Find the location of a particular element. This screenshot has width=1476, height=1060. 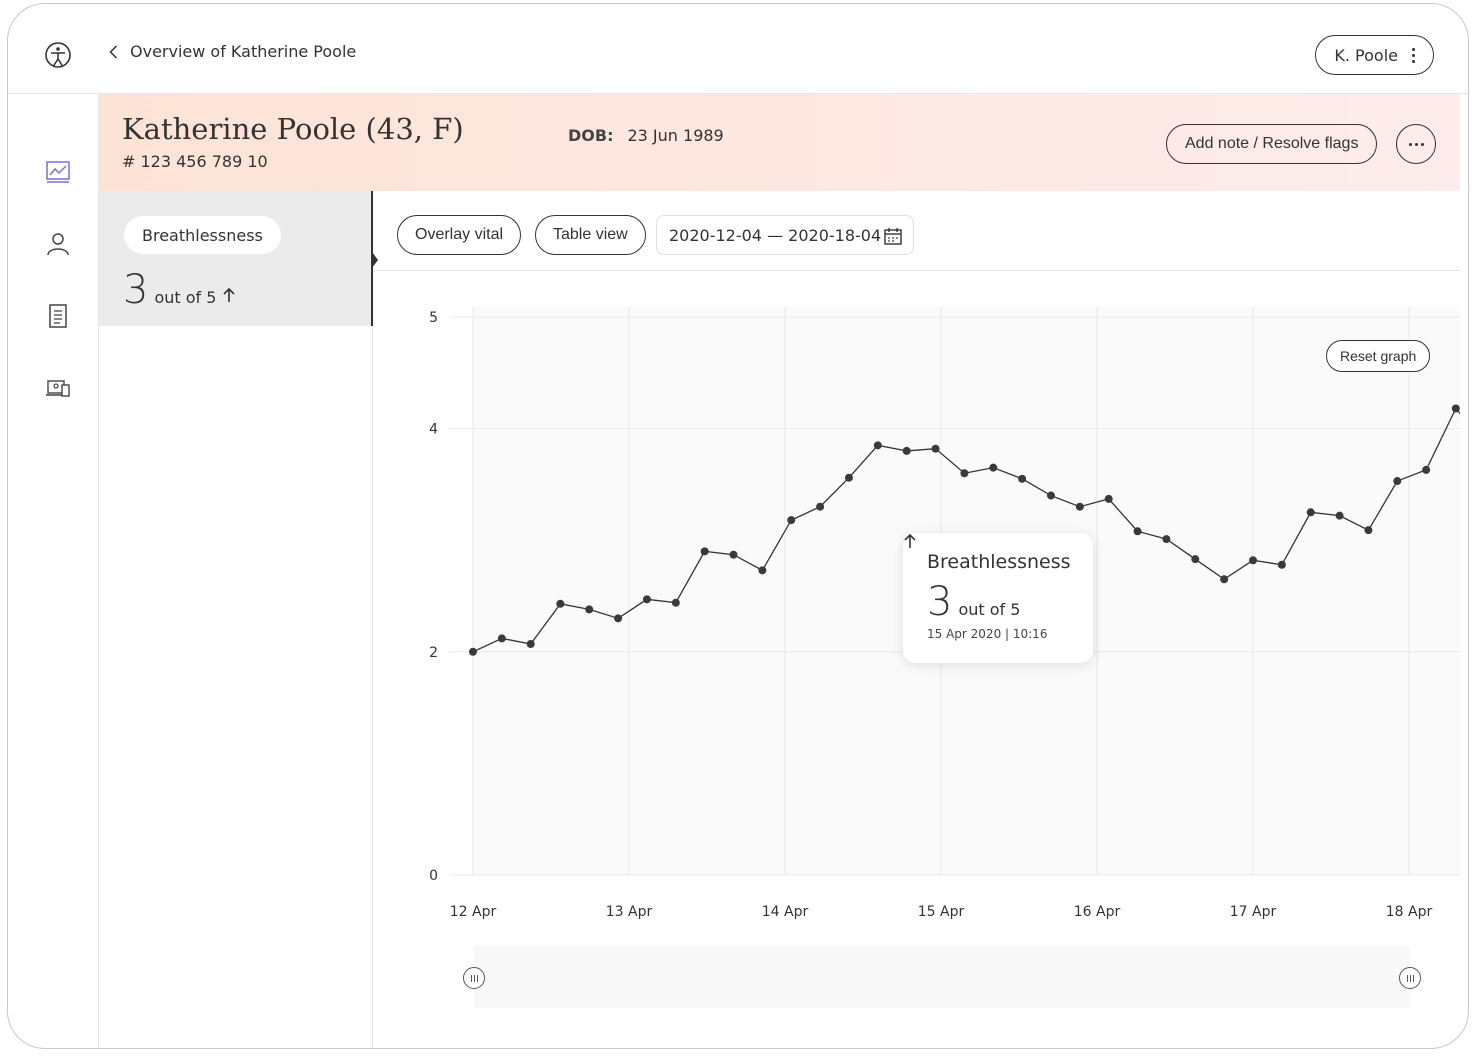

x-tick-label: 12 Apr is located at coordinates (473, 912).